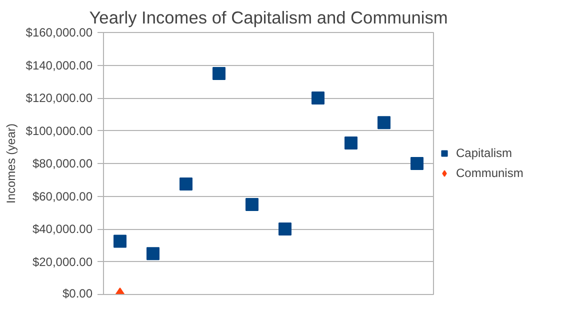 The height and width of the screenshot is (331, 571). I want to click on y-axis-title: Incomes (year), so click(11, 163).